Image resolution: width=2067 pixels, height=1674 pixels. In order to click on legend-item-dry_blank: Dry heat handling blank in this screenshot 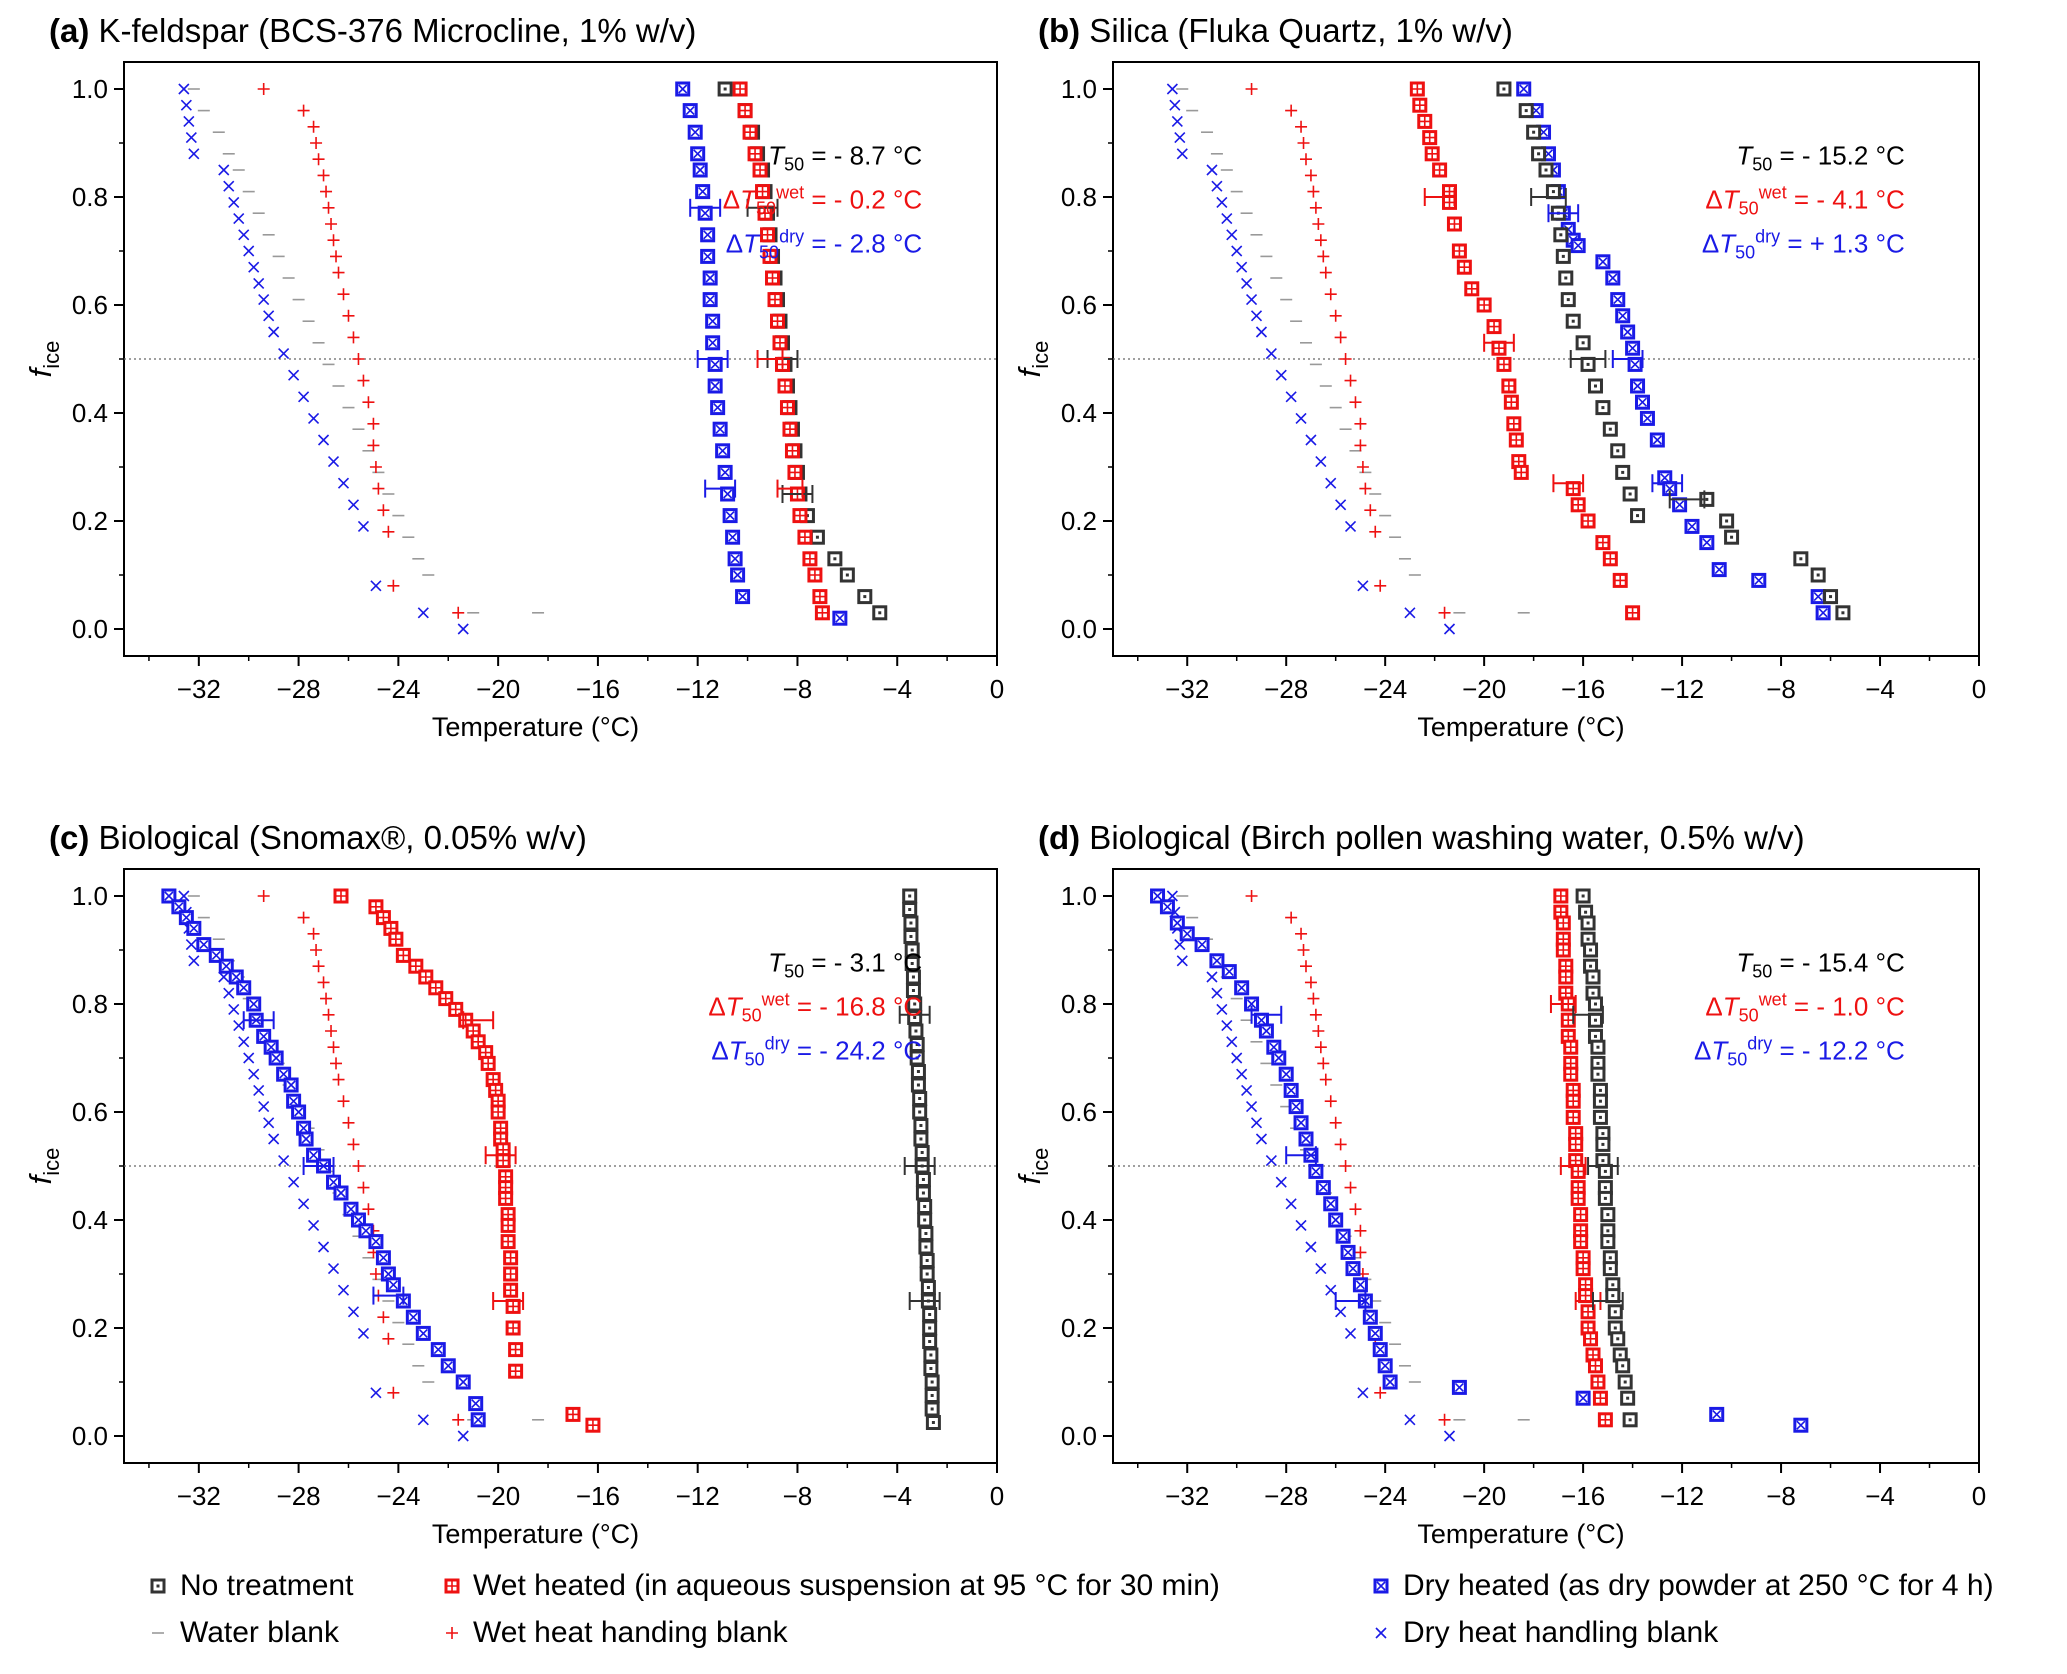, I will do `click(1547, 1632)`.